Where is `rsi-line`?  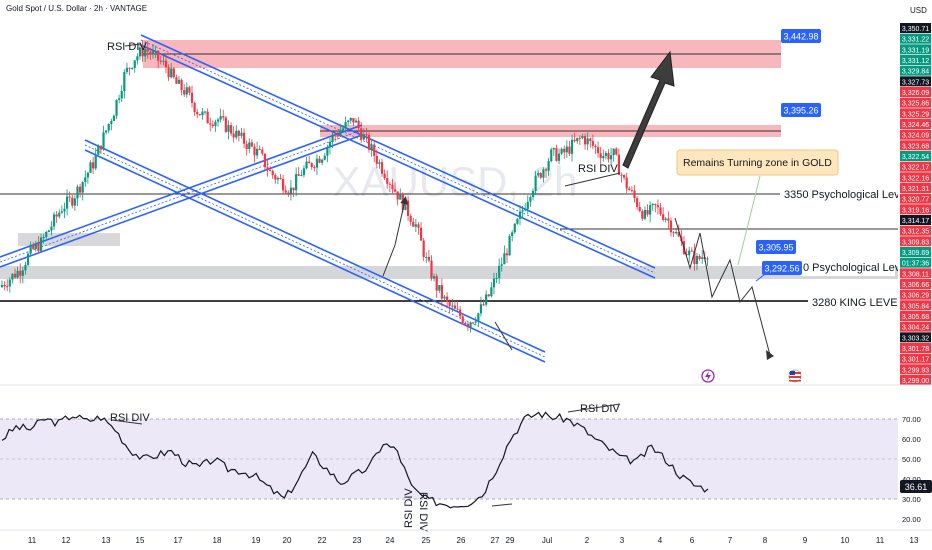
rsi-line is located at coordinates (355, 460).